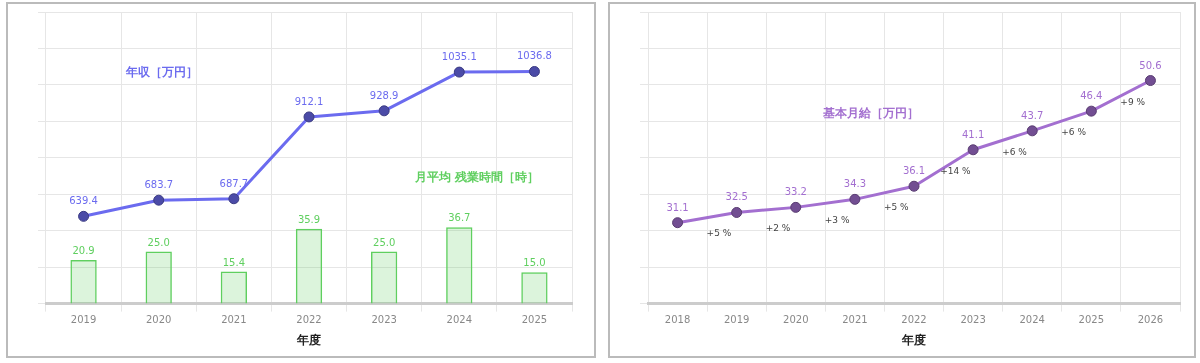 Image resolution: width=1200 pixels, height=363 pixels. I want to click on data-label: 20.9, so click(83, 251).